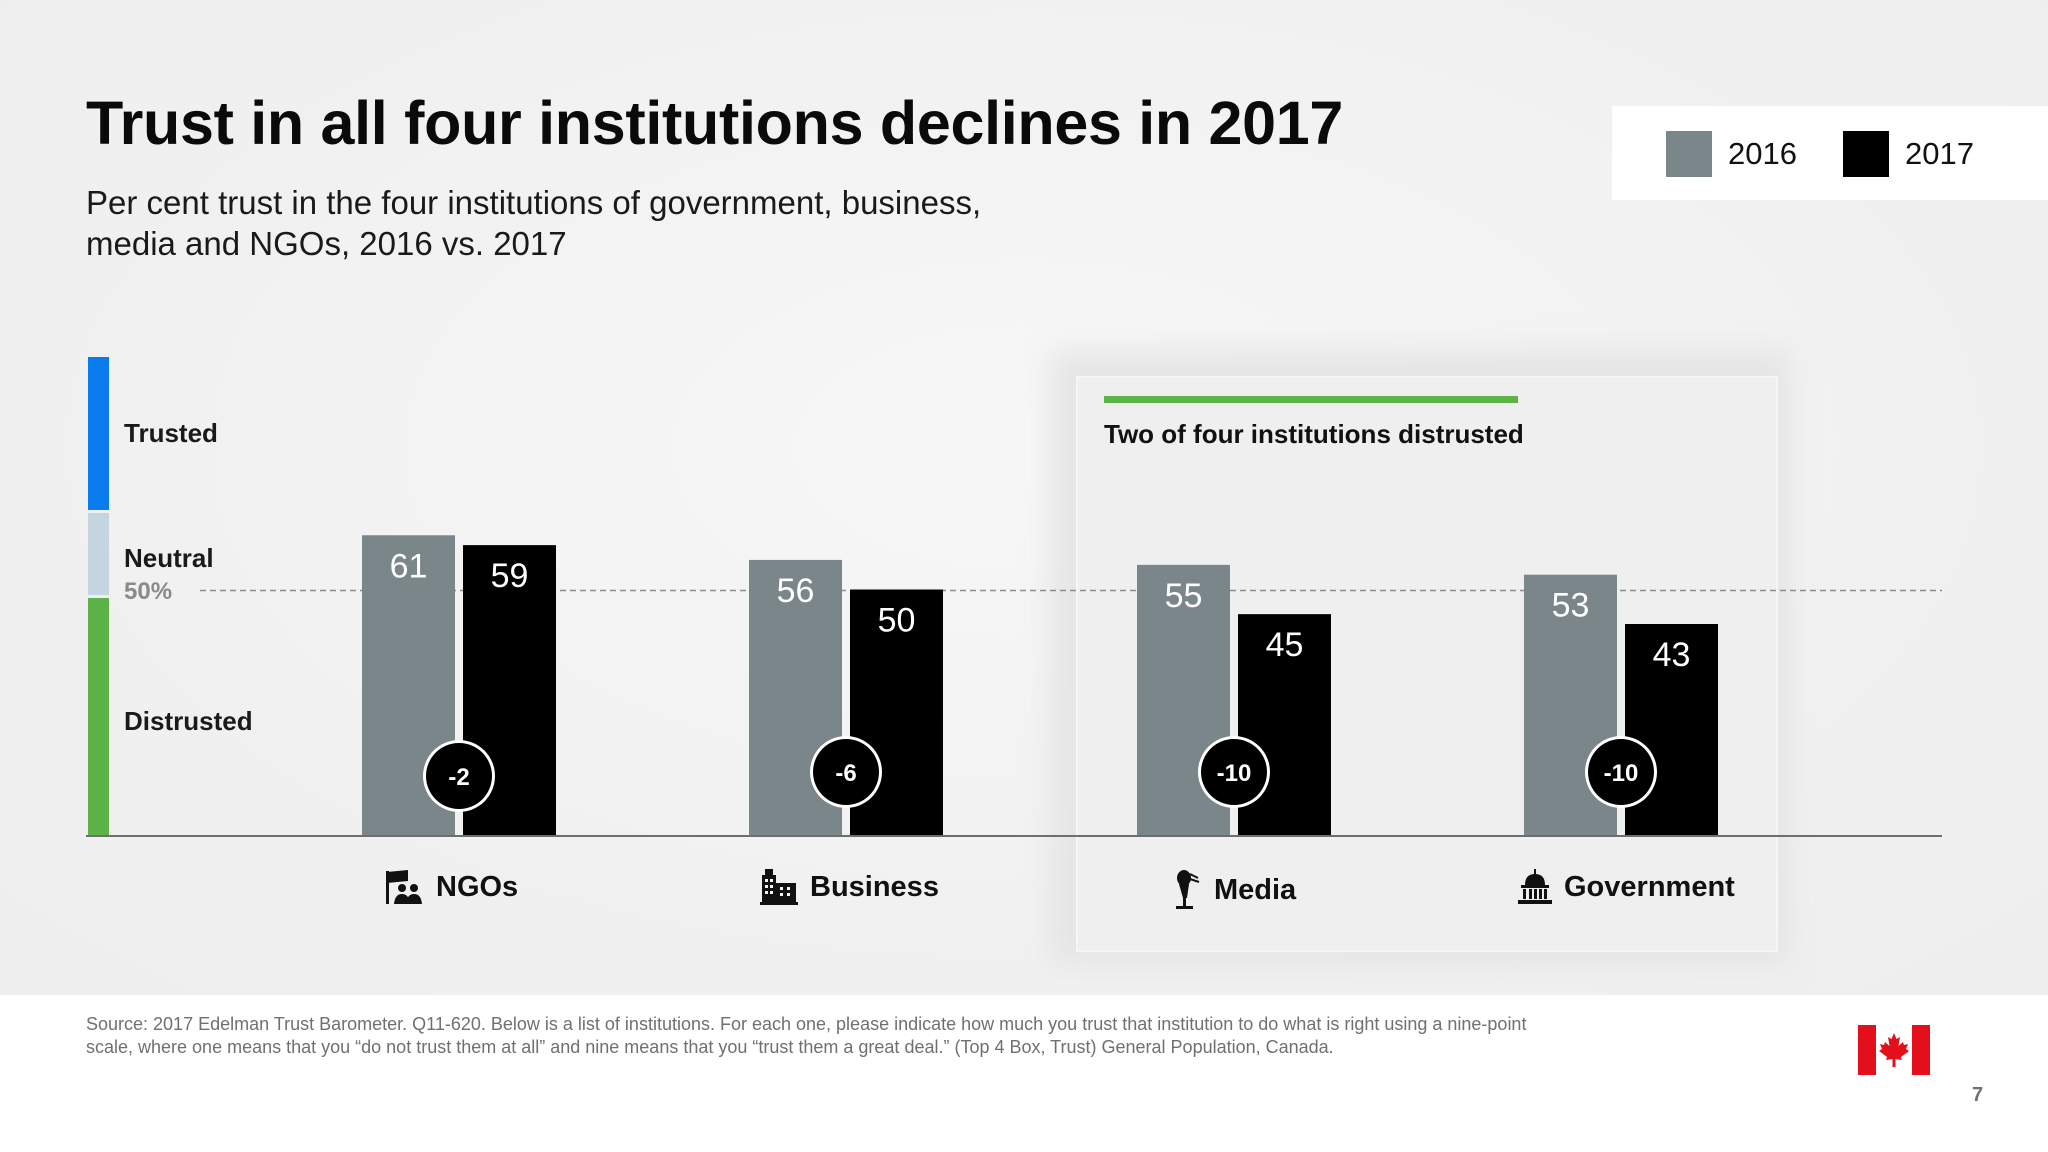 The width and height of the screenshot is (2048, 1152). Describe the element at coordinates (477, 886) in the screenshot. I see `category-label-ngos: NGOs` at that location.